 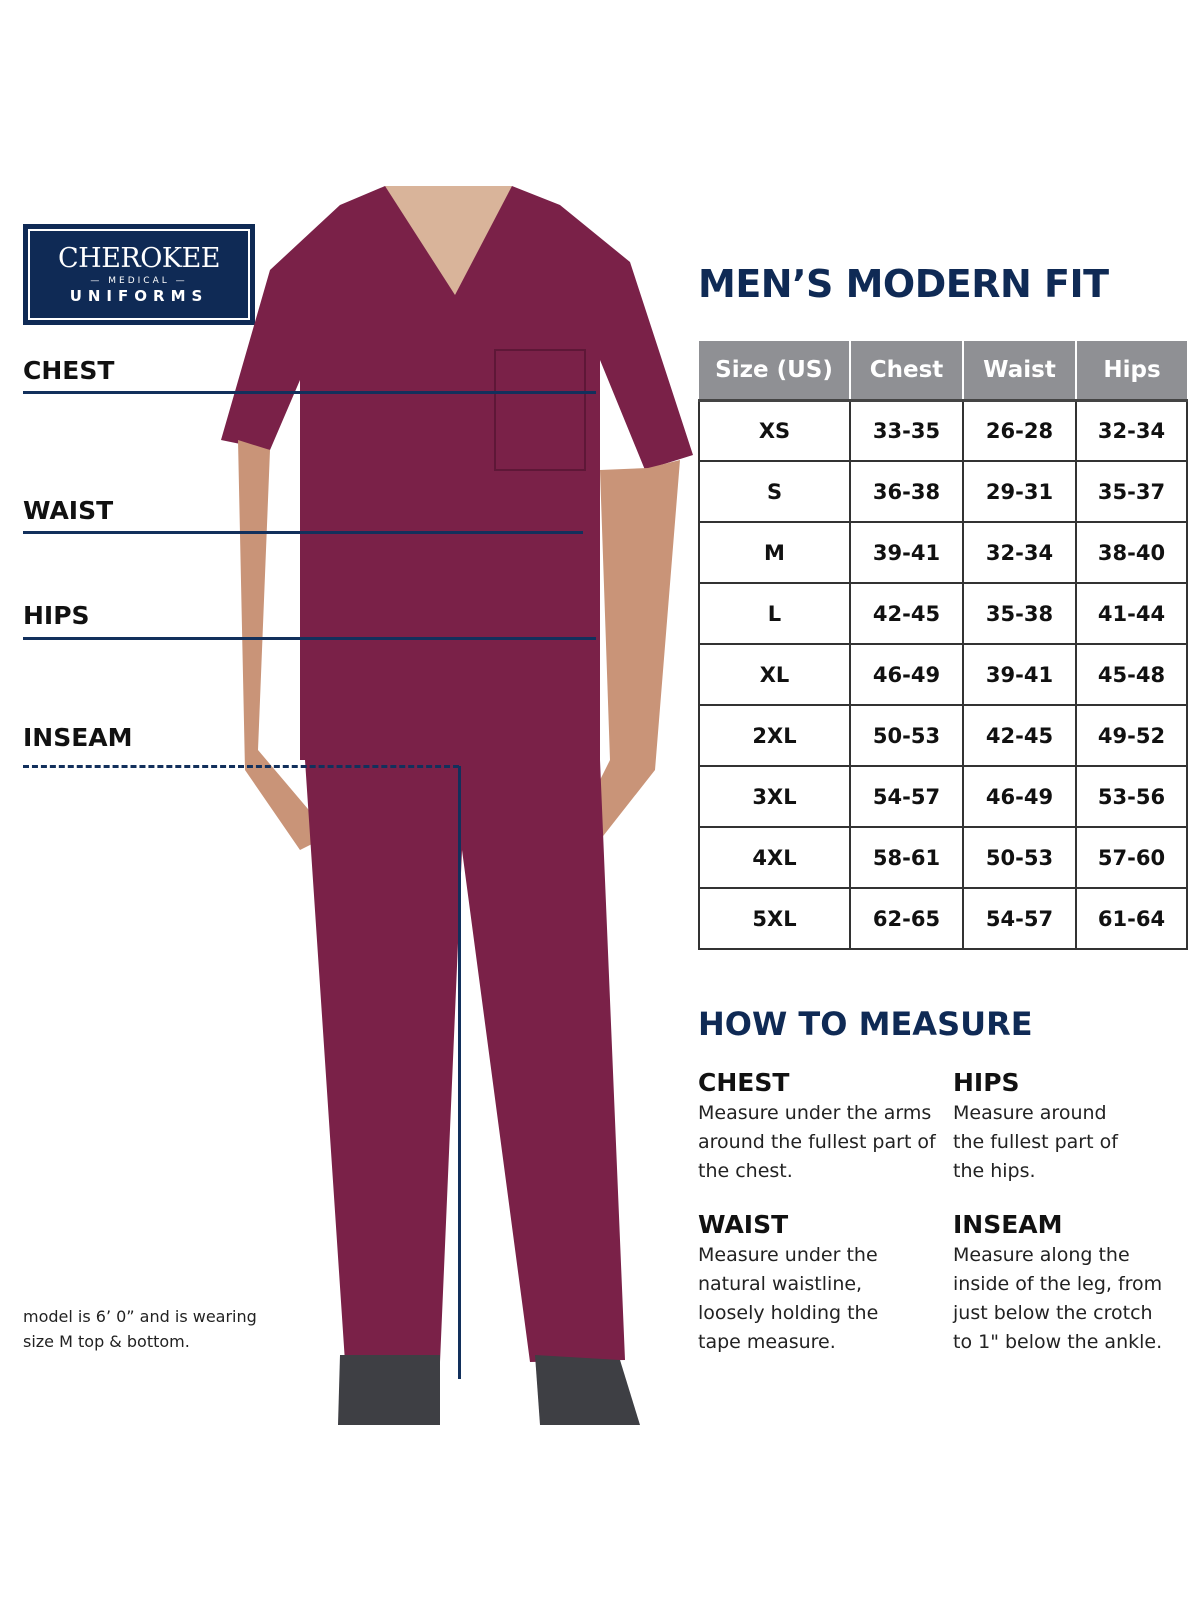 I want to click on table-cell: 4XL, so click(x=774, y=857).